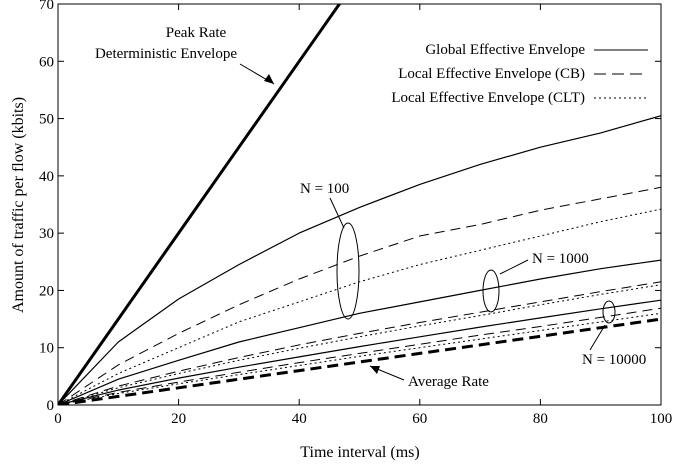  I want to click on n10000-ellipse, so click(609, 312).